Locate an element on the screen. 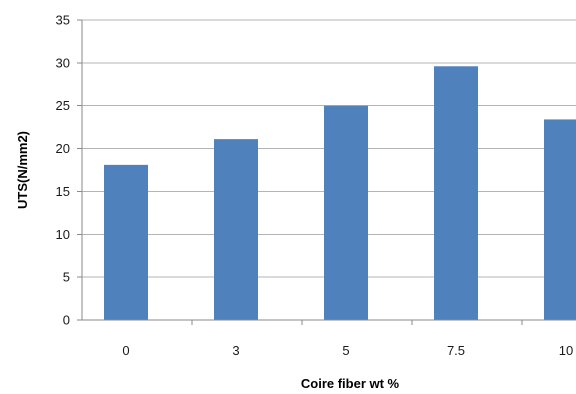 This screenshot has width=576, height=394. y-tick-label: 0 is located at coordinates (66, 320).